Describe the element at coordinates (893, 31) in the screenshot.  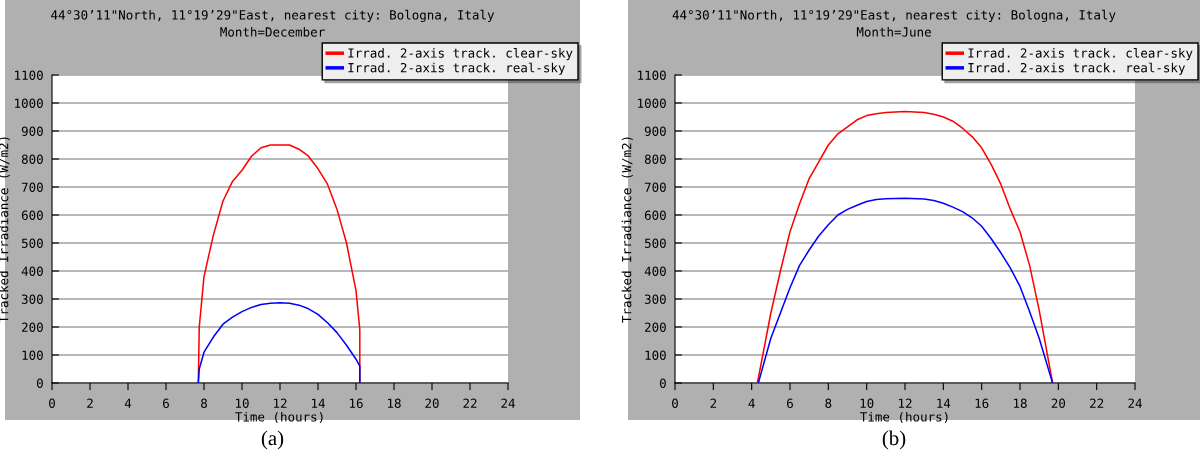
I see `chart-subtitle: Month=June` at that location.